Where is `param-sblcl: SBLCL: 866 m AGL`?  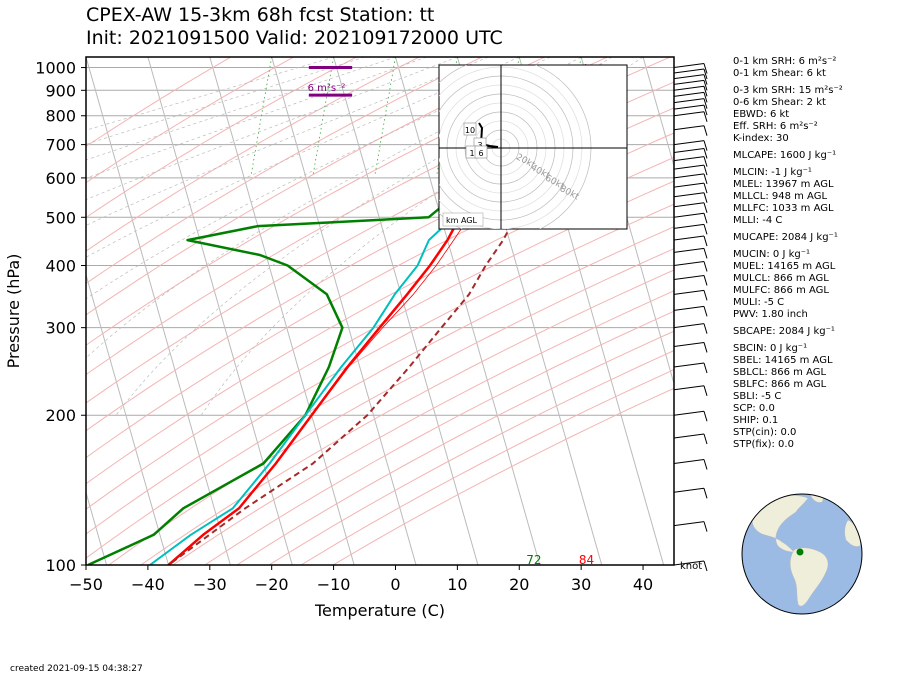
param-sblcl: SBLCL: 866 m AGL is located at coordinates (780, 372).